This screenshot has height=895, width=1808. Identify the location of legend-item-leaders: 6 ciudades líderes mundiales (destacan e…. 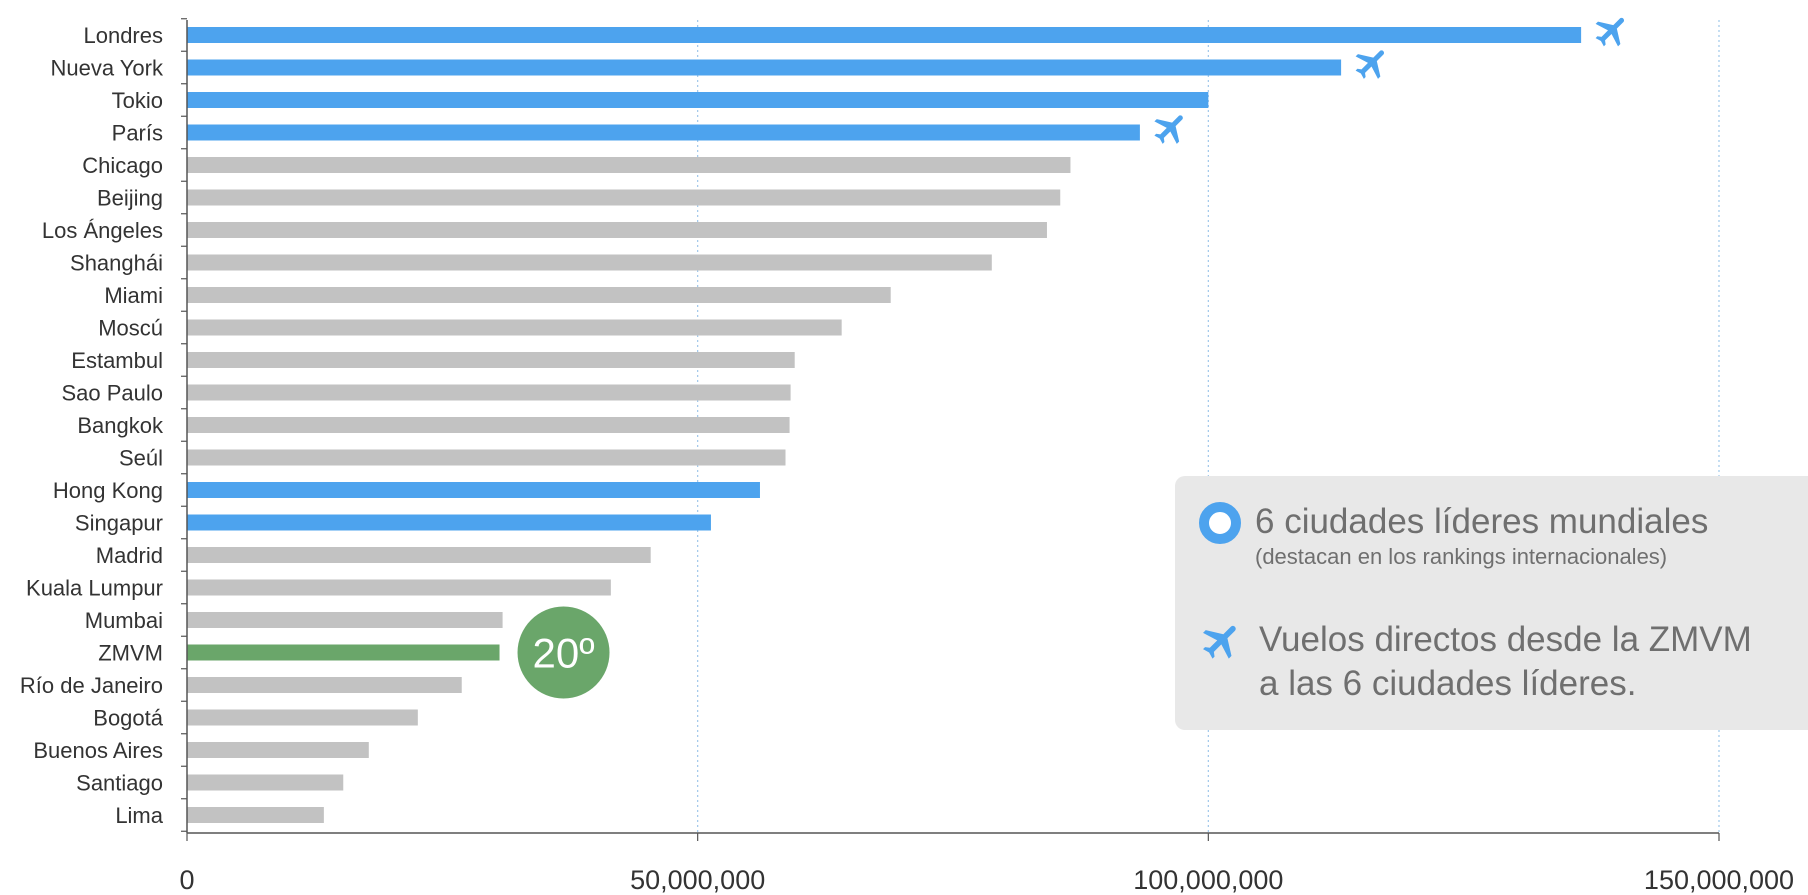
(1453, 535).